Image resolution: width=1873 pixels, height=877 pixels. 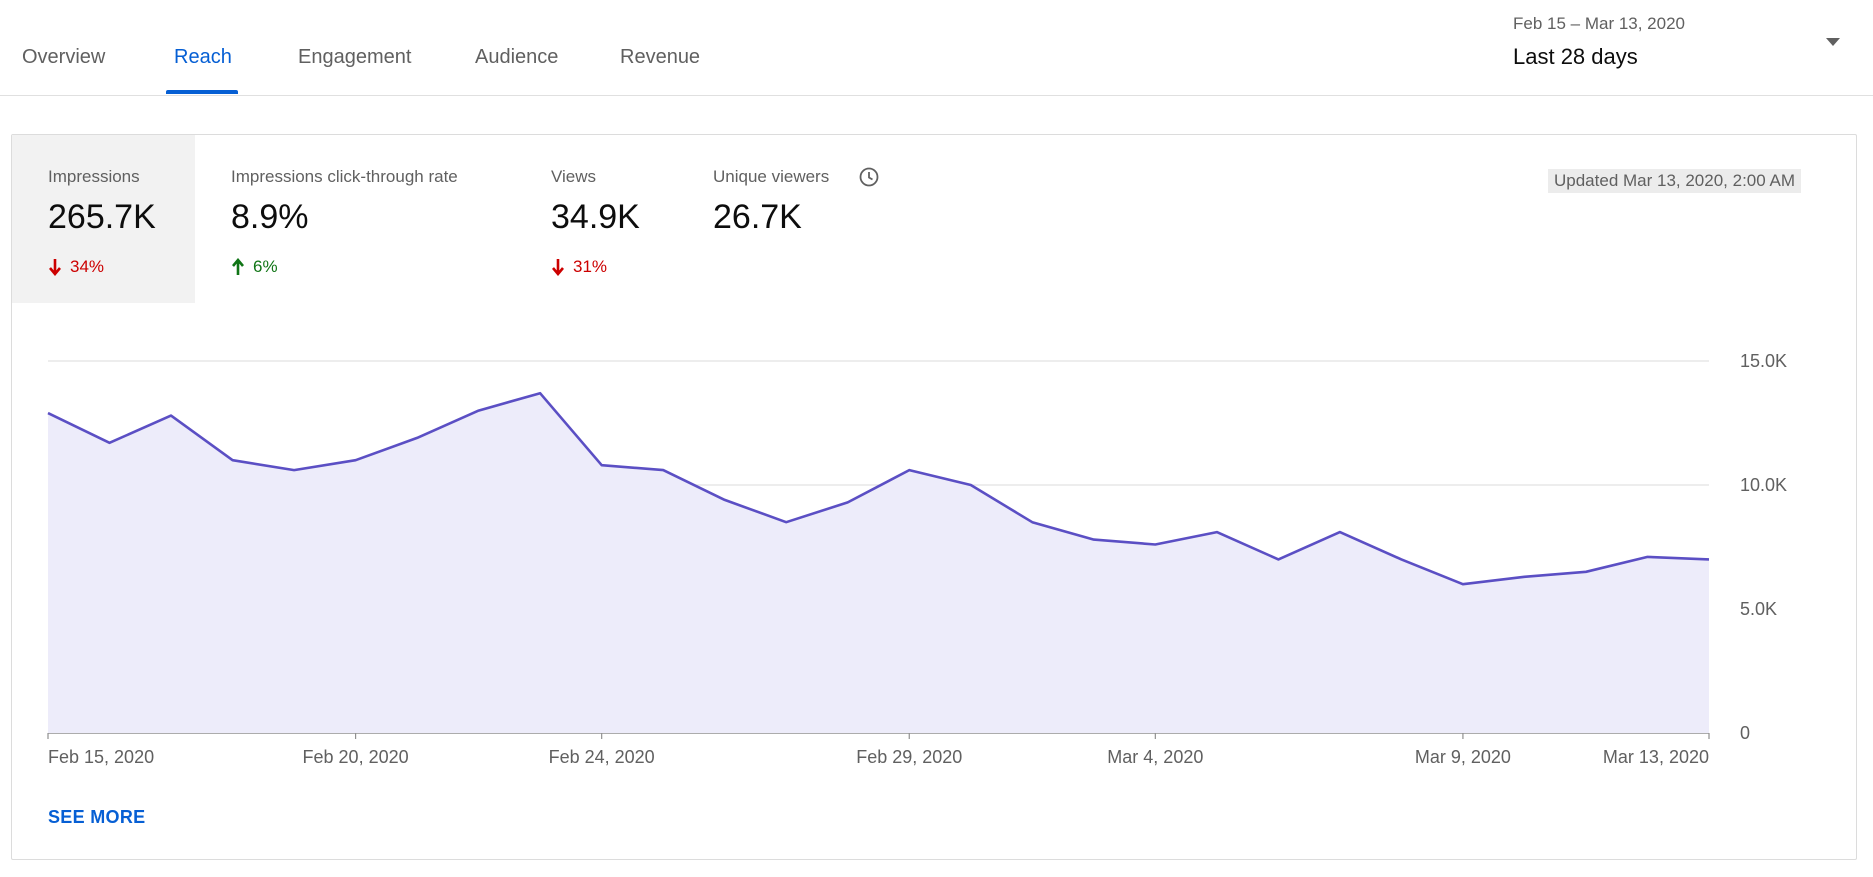 I want to click on metric-value: 34.9K, so click(x=595, y=217).